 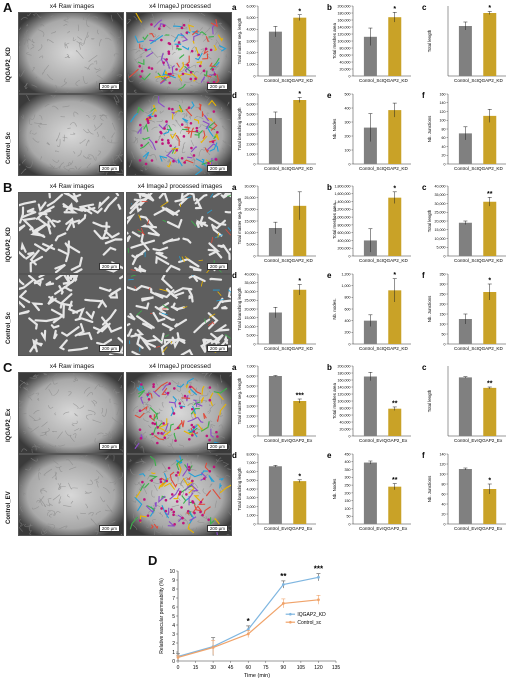 What do you see at coordinates (8, 367) in the screenshot?
I see `panel-letter: C` at bounding box center [8, 367].